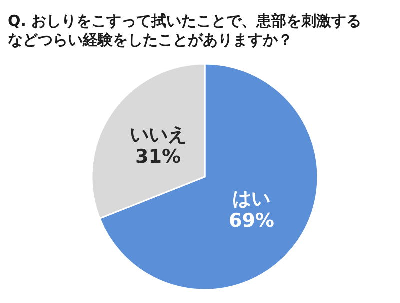  Describe the element at coordinates (185, 31) in the screenshot. I see `chart-title: Q. おしりをこすって拭いたことで、患部を刺激するなどつらい経験をしたことがありますか？` at that location.